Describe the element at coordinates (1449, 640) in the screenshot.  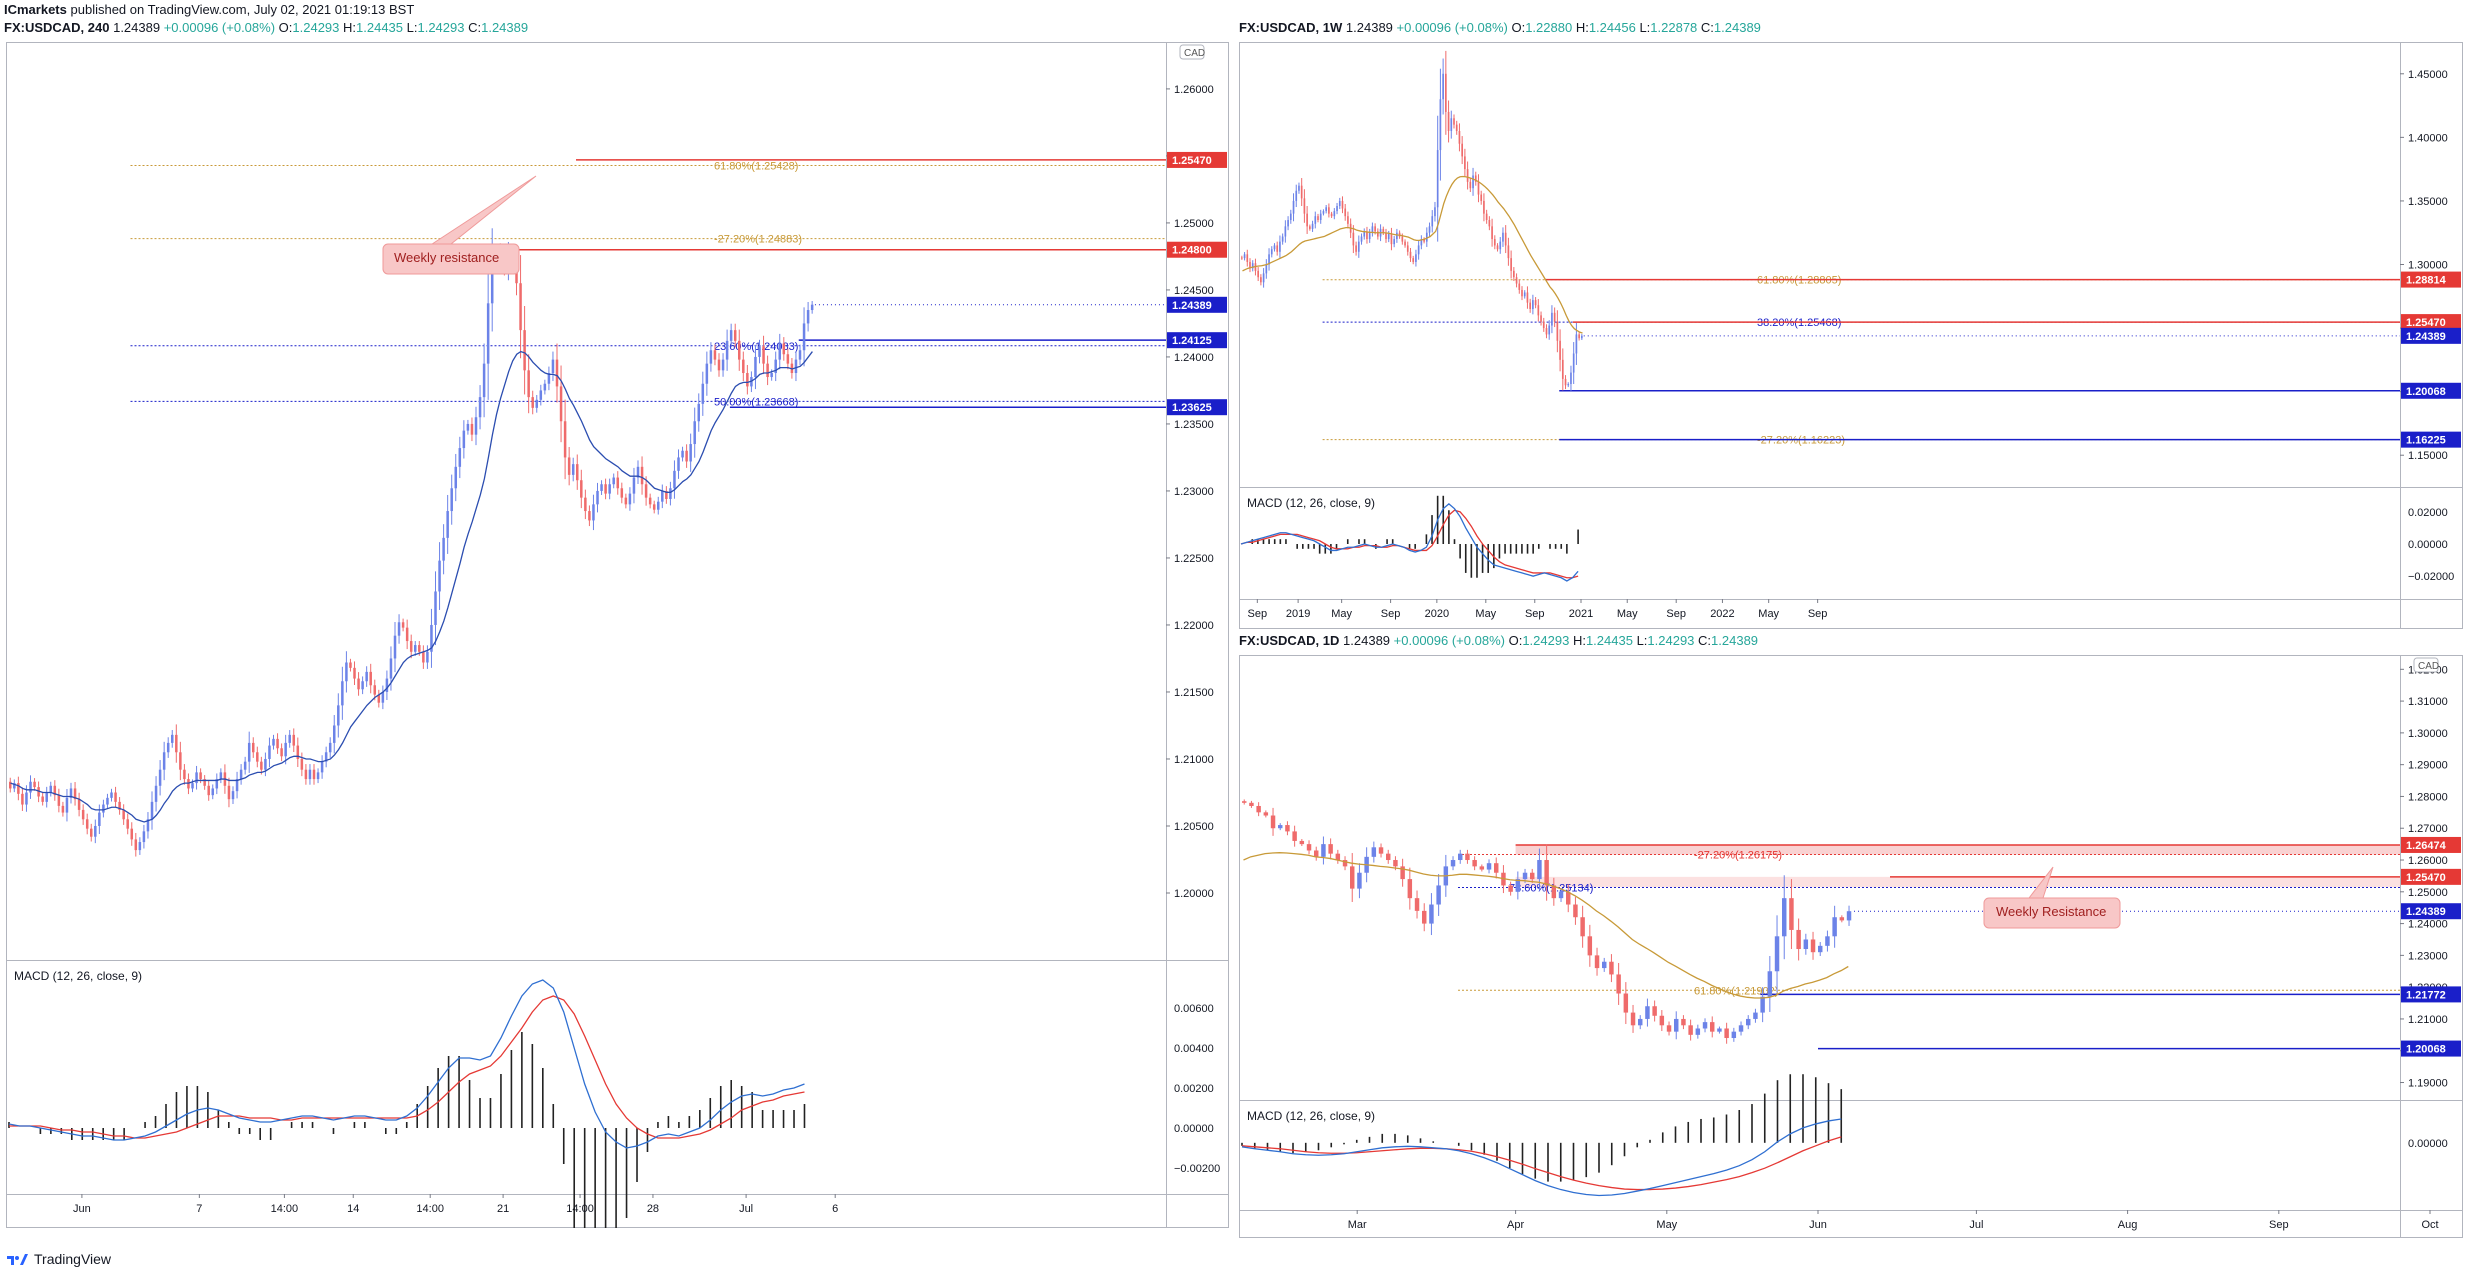
I see `d1-change: +0.00096 (+0.08%)` at that location.